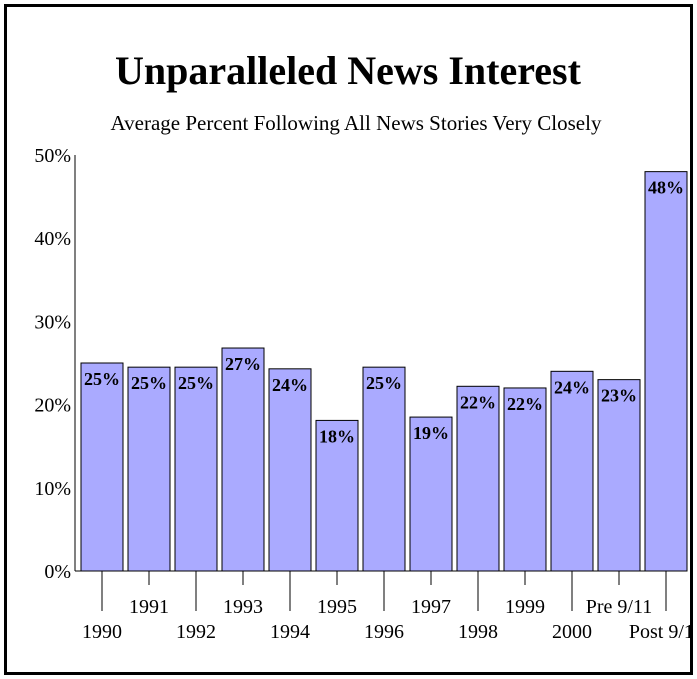  What do you see at coordinates (384, 632) in the screenshot?
I see `x-tick-label: 1996` at bounding box center [384, 632].